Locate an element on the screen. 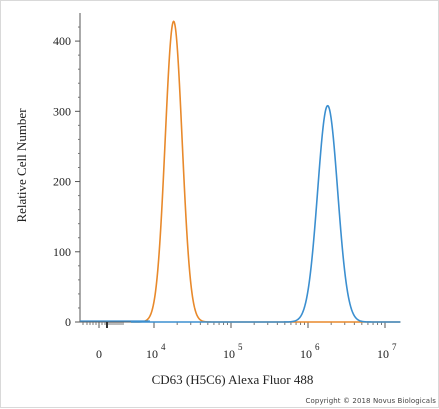 The width and height of the screenshot is (439, 409). y-axis-title: Relative Cell Number is located at coordinates (21, 165).